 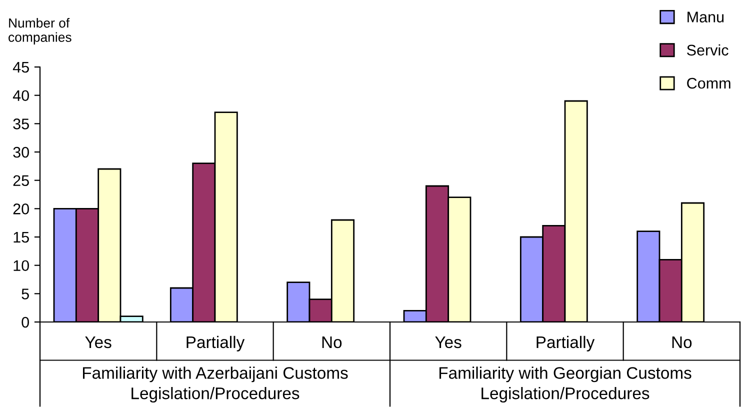 What do you see at coordinates (25, 322) in the screenshot?
I see `y-tick-label: 0` at bounding box center [25, 322].